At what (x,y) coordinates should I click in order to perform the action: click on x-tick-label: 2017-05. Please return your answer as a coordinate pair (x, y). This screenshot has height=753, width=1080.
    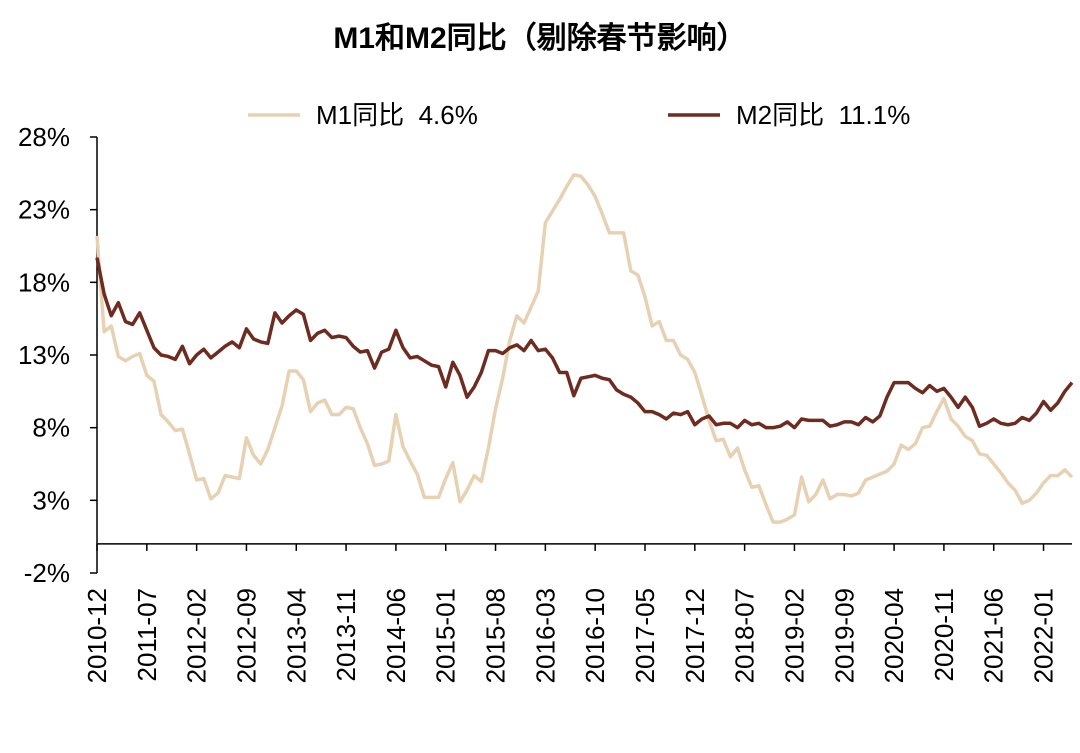
    Looking at the image, I should click on (645, 635).